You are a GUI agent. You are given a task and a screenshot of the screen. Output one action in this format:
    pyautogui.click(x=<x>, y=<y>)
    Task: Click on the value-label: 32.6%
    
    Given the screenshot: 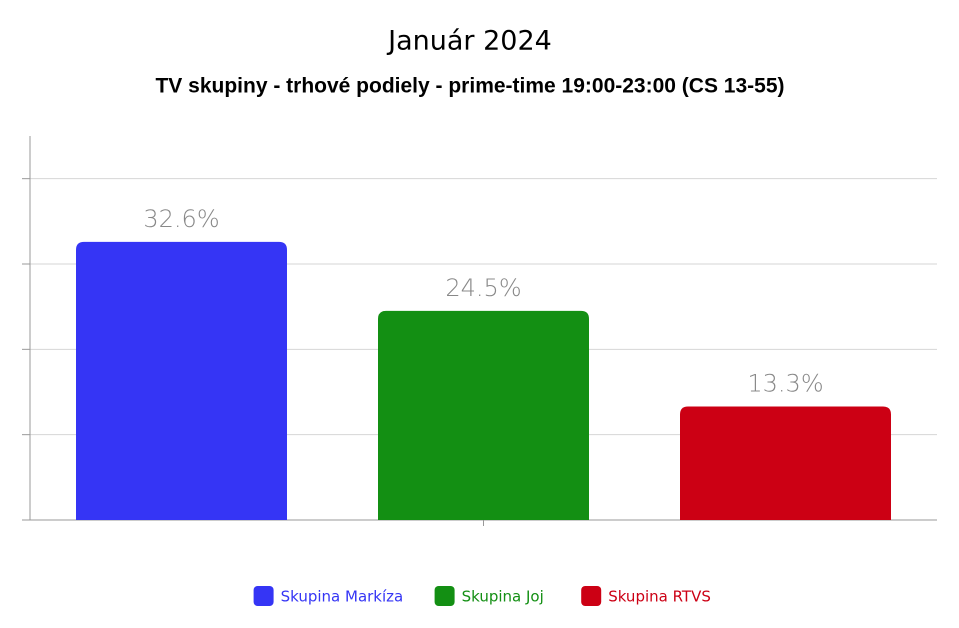 What is the action you would take?
    pyautogui.click(x=181, y=219)
    